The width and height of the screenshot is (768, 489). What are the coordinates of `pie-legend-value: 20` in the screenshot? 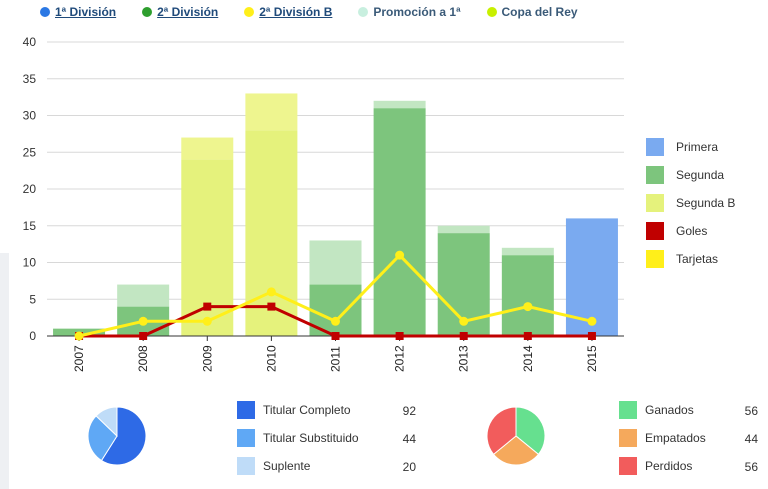 It's located at (409, 467).